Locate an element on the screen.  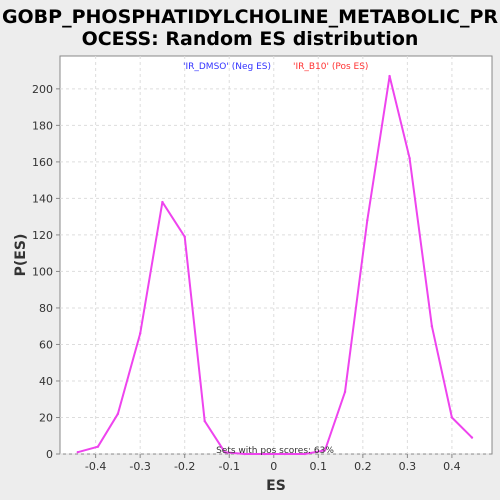
legend-entry-pos: 'IR_B10' (Pos ES) is located at coordinates (330, 67).